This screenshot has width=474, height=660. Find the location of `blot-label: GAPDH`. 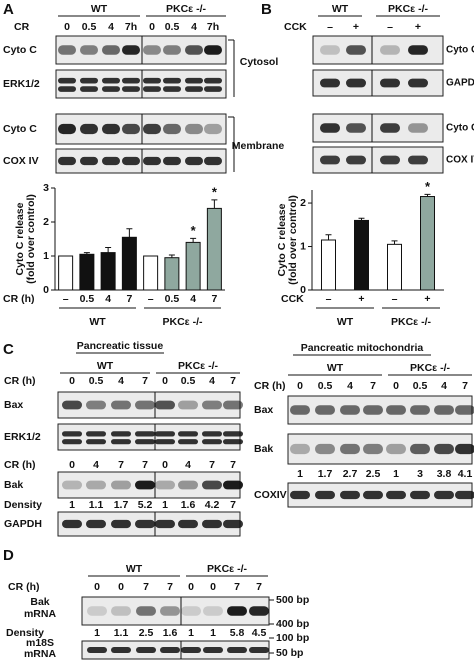

blot-label: GAPDH is located at coordinates (23, 524).